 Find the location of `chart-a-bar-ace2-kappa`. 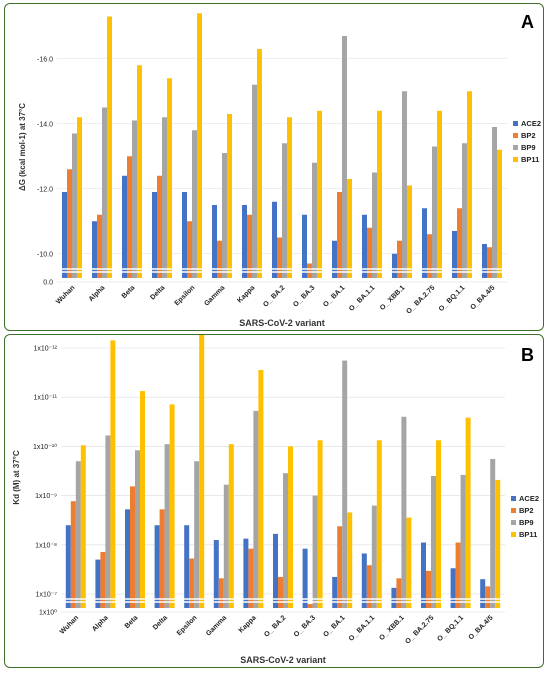

chart-a-bar-ace2-kappa is located at coordinates (244, 241).